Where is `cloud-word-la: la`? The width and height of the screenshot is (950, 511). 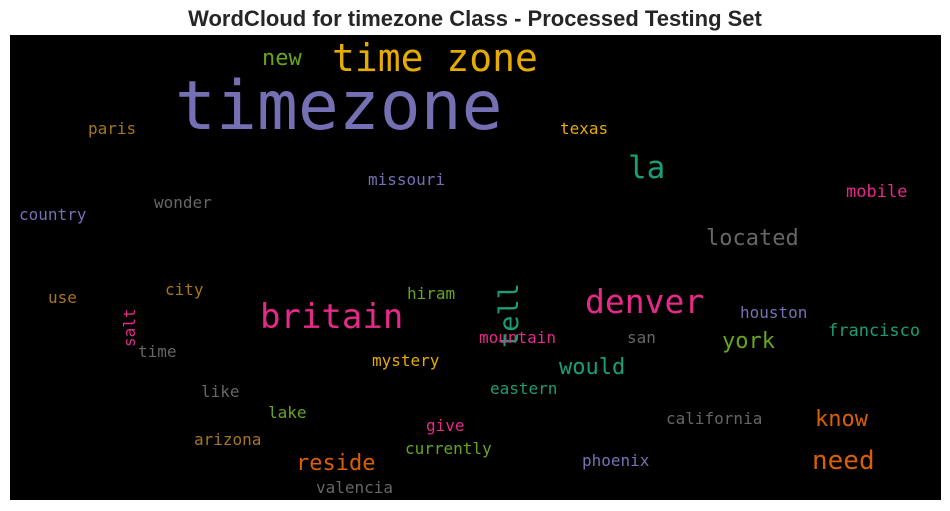
cloud-word-la: la is located at coordinates (647, 168).